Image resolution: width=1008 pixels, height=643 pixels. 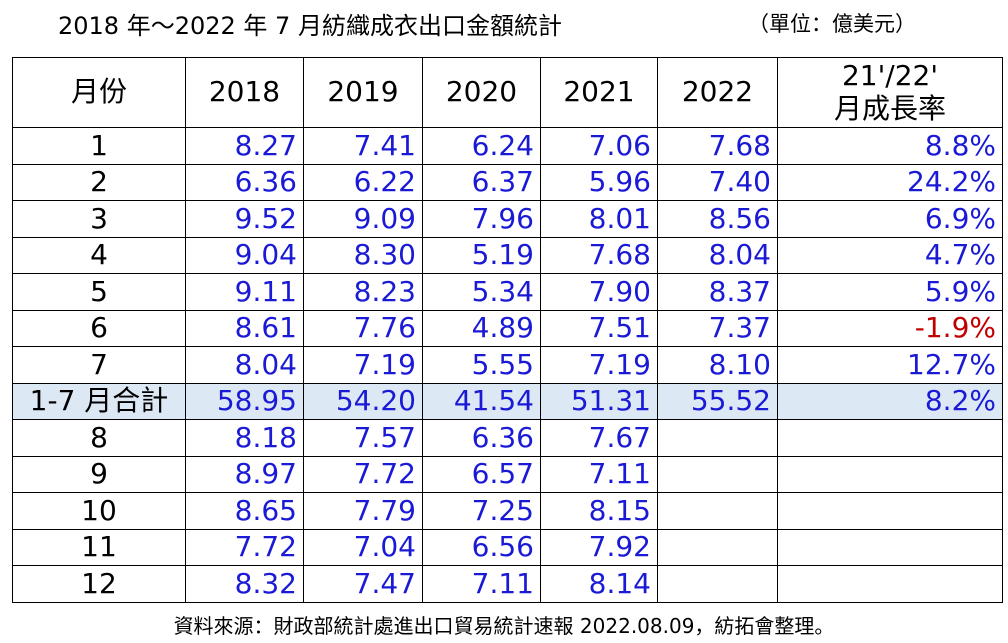 What do you see at coordinates (599, 219) in the screenshot?
I see `cell: 8.01` at bounding box center [599, 219].